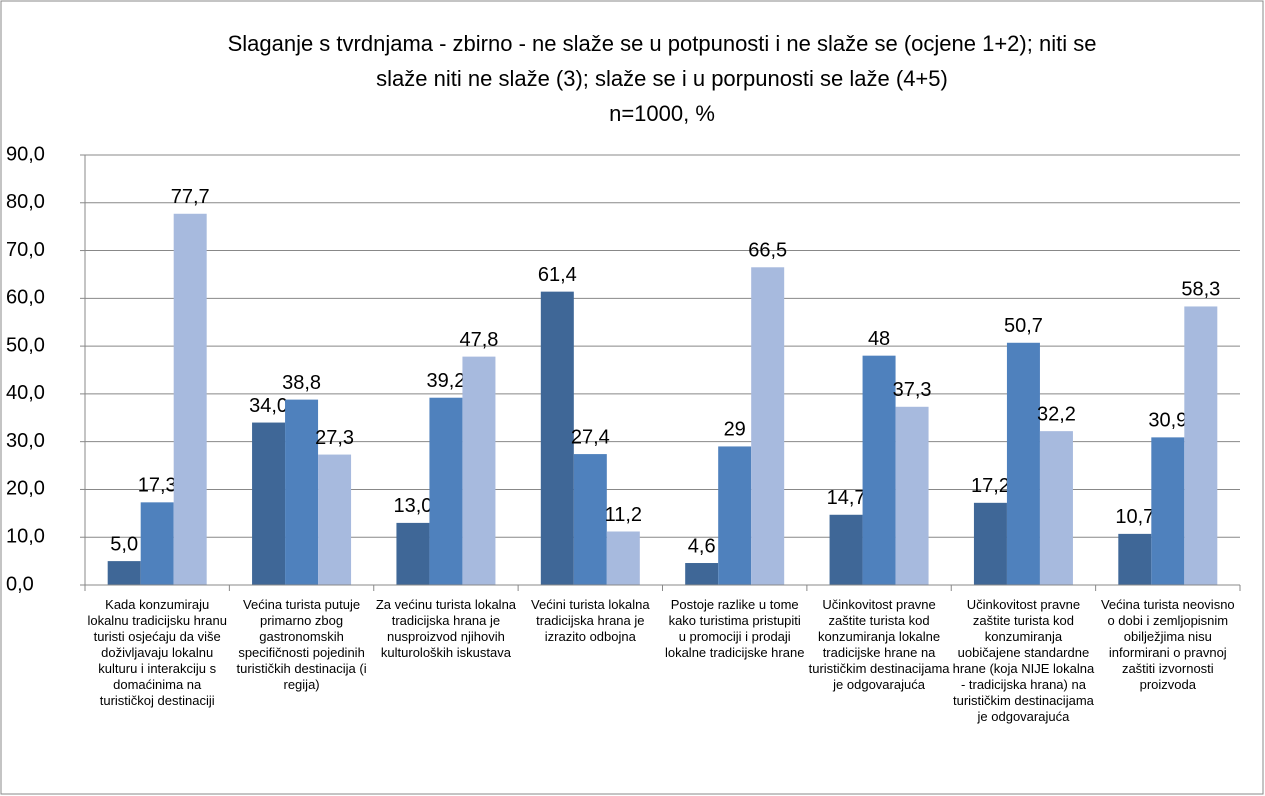  What do you see at coordinates (268, 406) in the screenshot?
I see `value-label: 34,0` at bounding box center [268, 406].